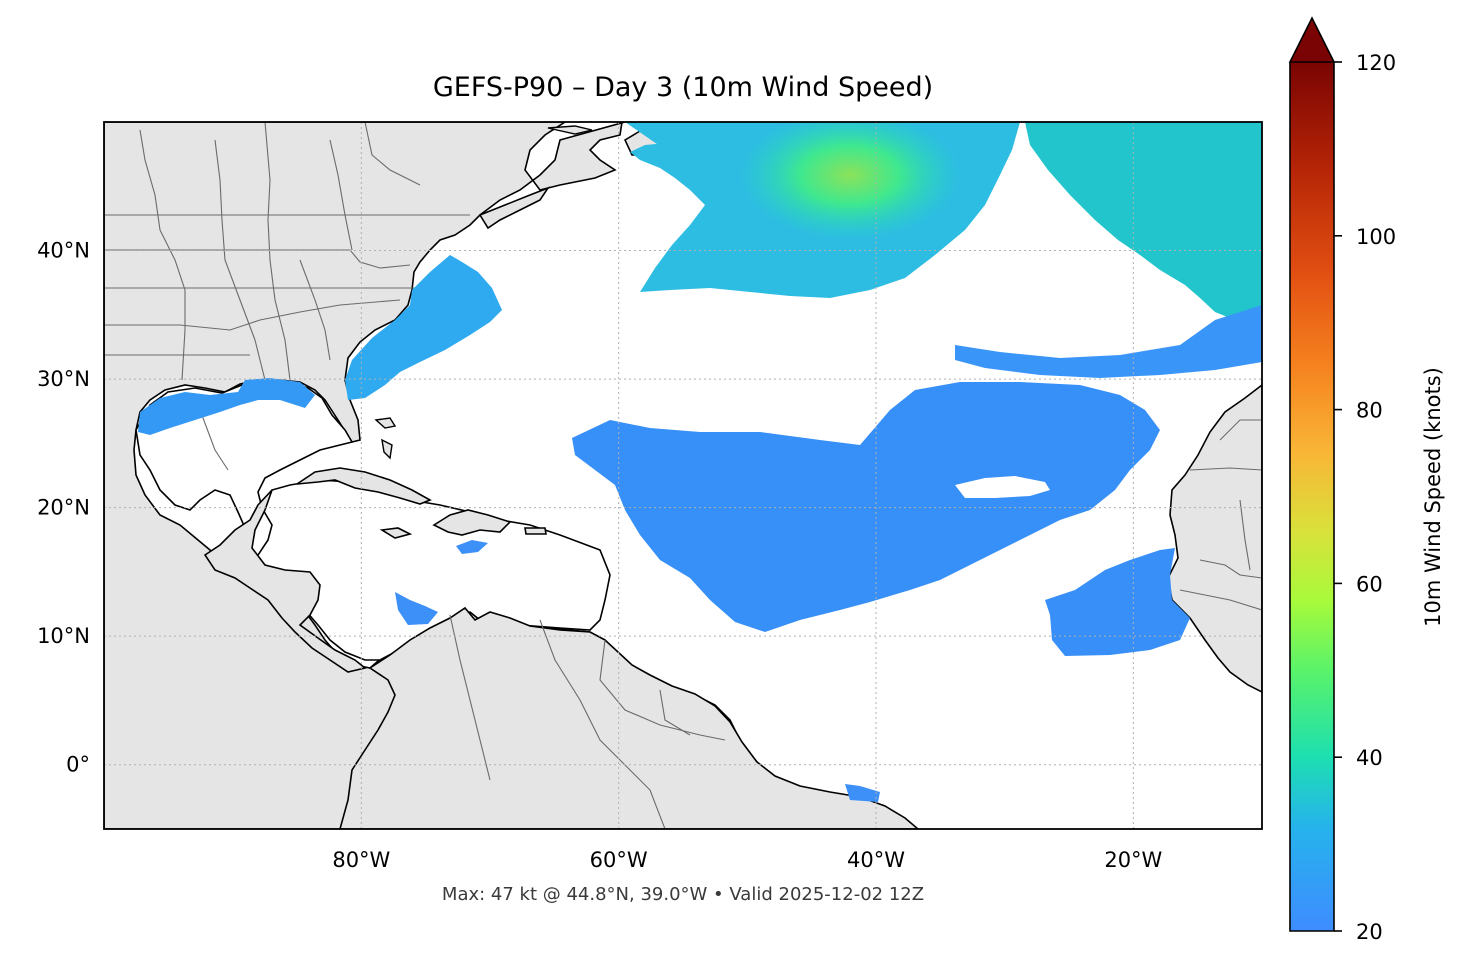 This screenshot has height=969, width=1466. What do you see at coordinates (361, 860) in the screenshot?
I see `longitude-tick-label: 80°W` at bounding box center [361, 860].